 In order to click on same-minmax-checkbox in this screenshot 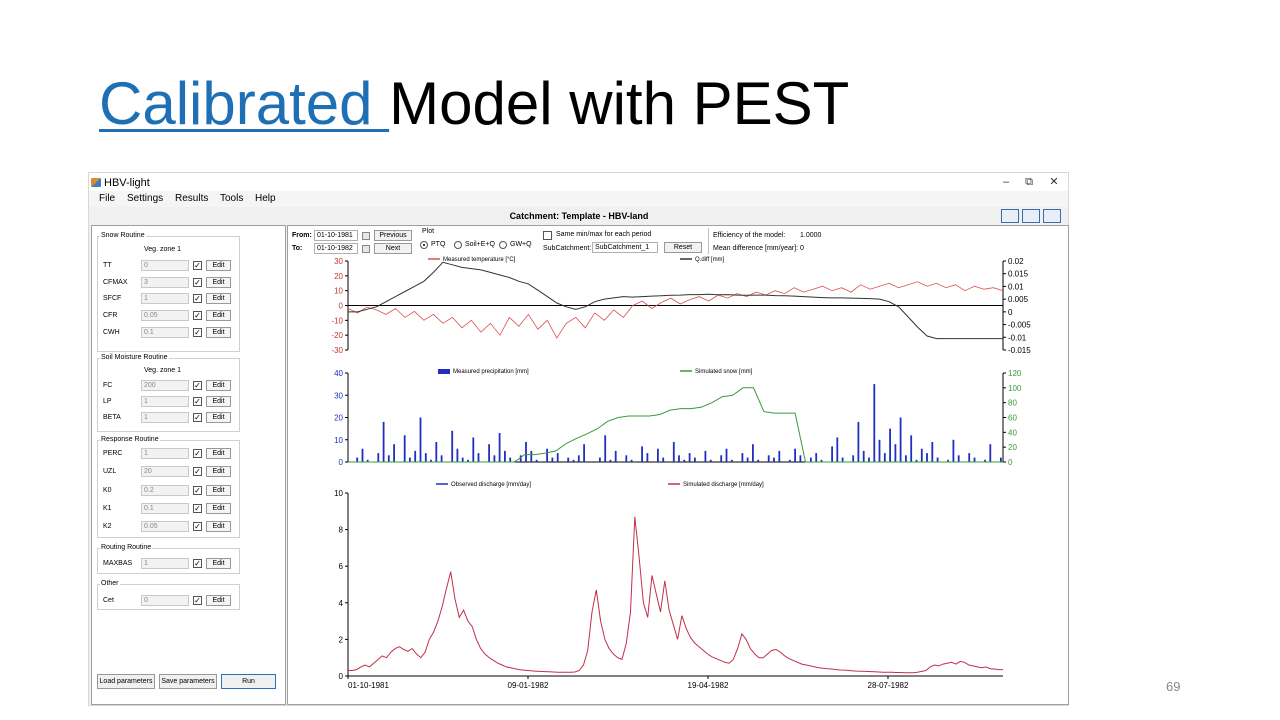, I will do `click(547, 235)`.